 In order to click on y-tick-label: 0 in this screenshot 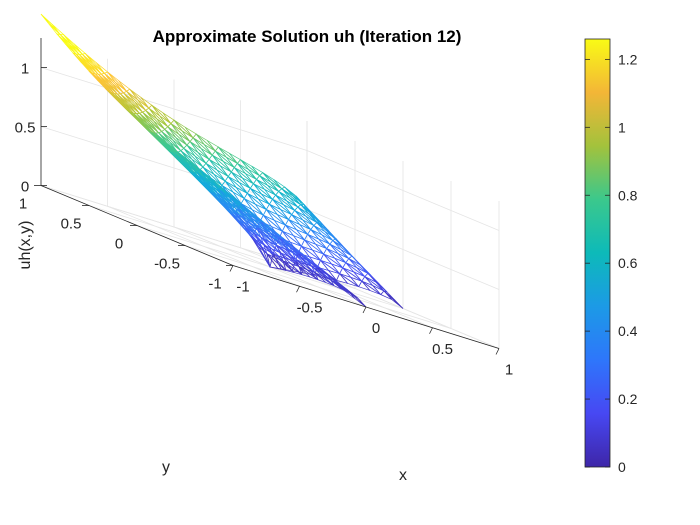, I will do `click(119, 244)`.